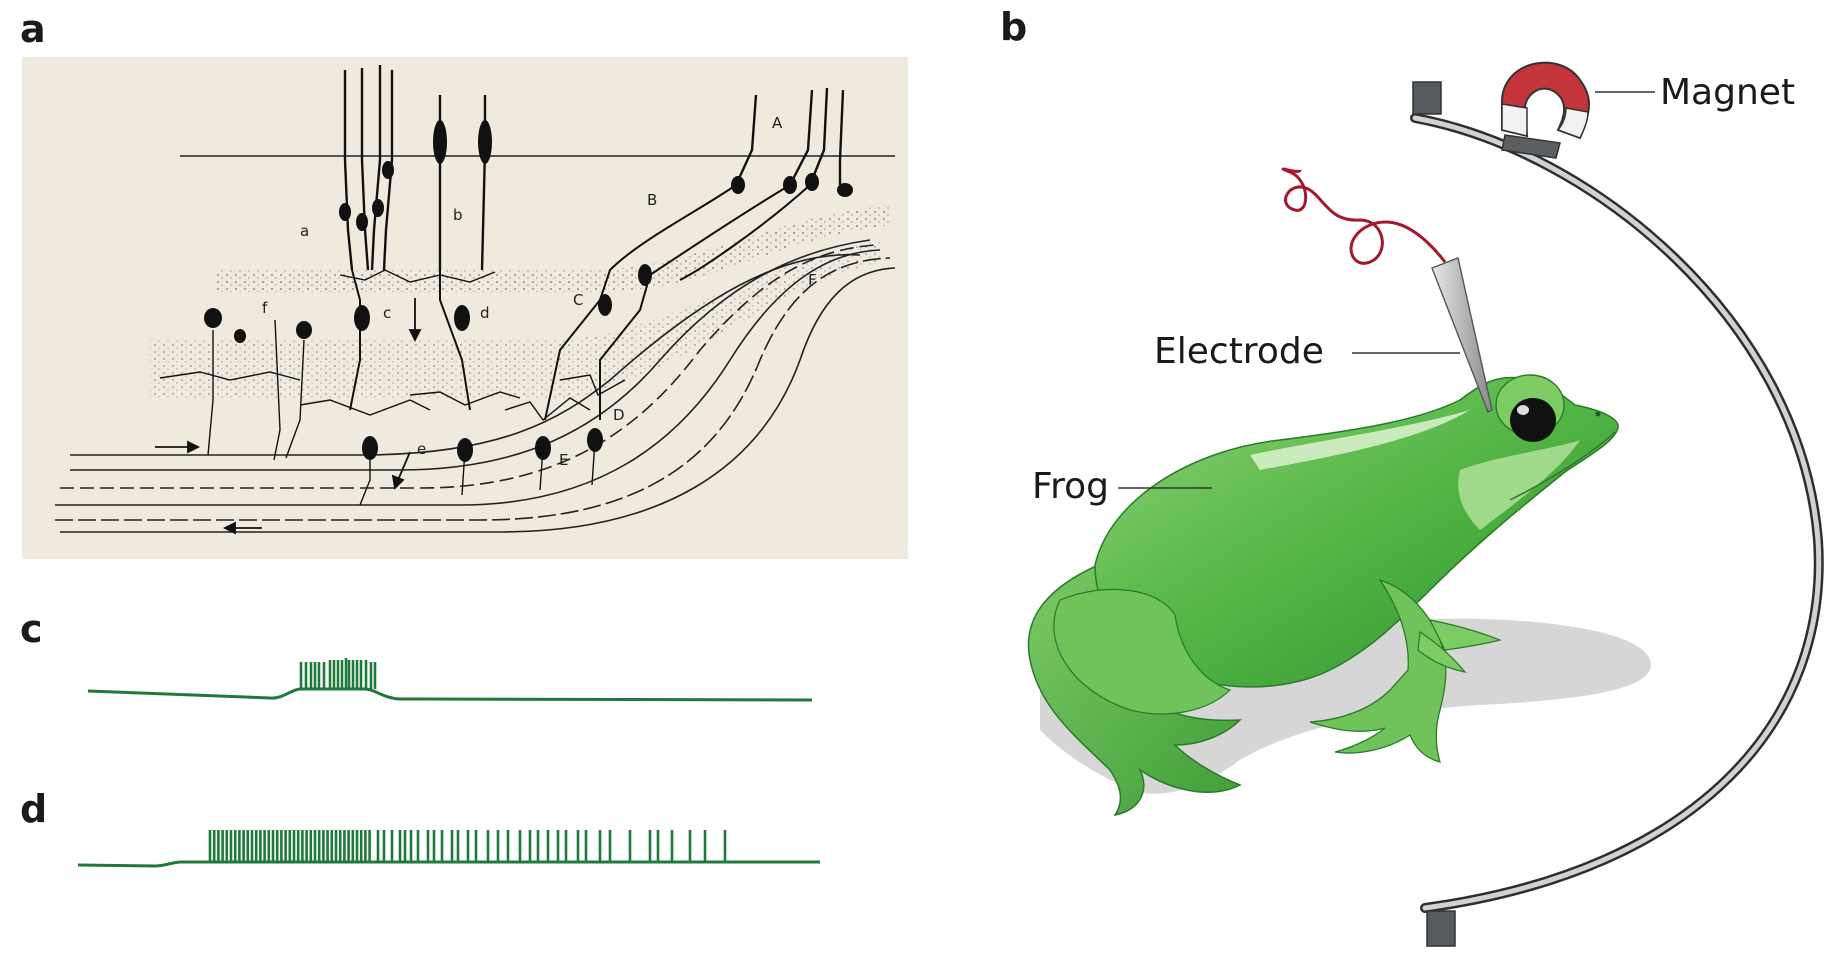 This screenshot has height=962, width=1834. Describe the element at coordinates (485, 313) in the screenshot. I see `retina-letter-d: d` at that location.